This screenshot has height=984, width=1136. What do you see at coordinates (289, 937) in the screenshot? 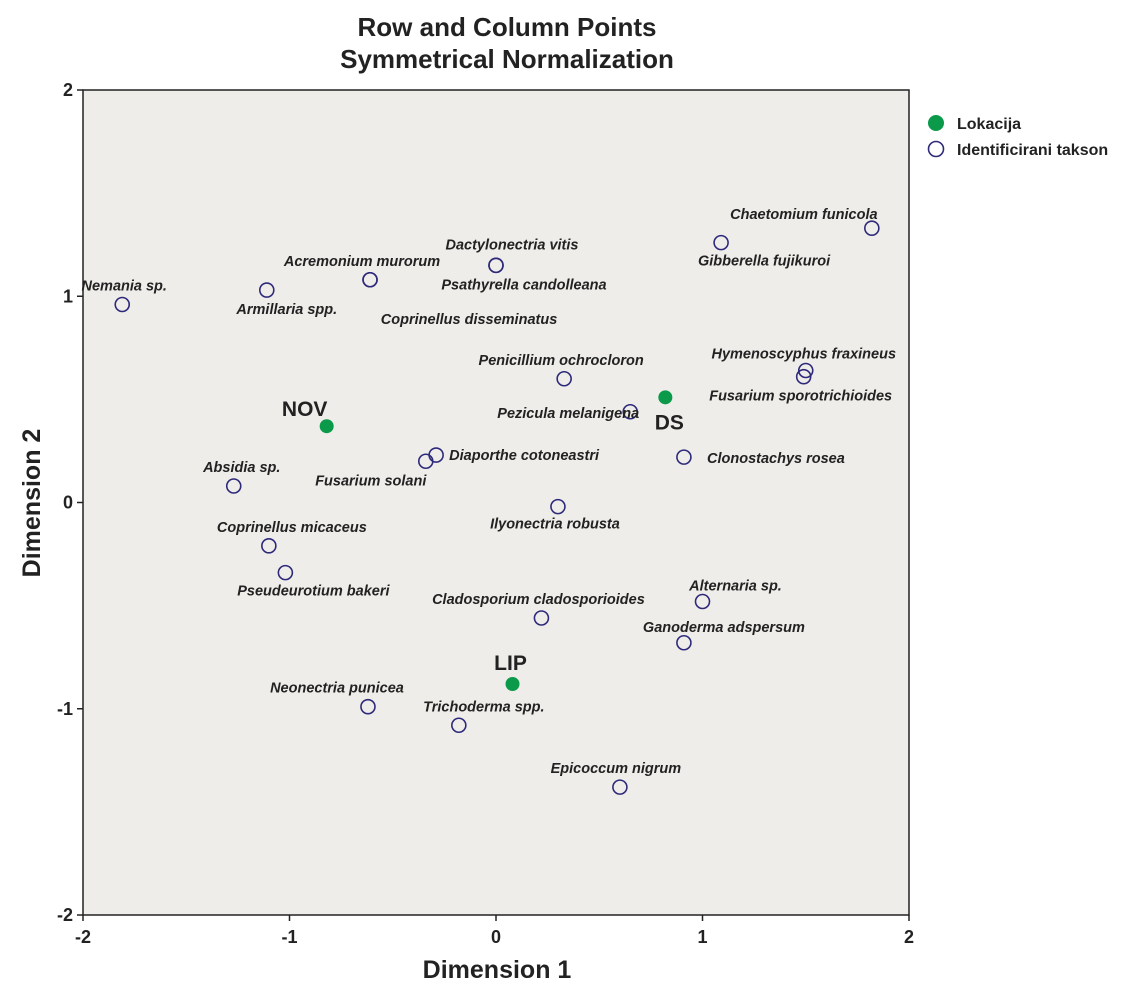
I see `x-tick-label: -1` at bounding box center [289, 937].